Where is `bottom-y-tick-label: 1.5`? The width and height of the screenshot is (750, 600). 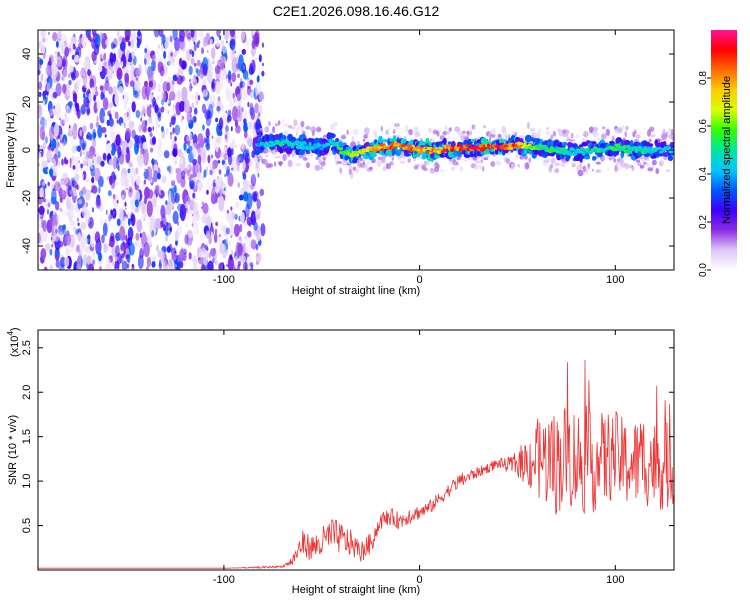
bottom-y-tick-label: 1.5 is located at coordinates (27, 436).